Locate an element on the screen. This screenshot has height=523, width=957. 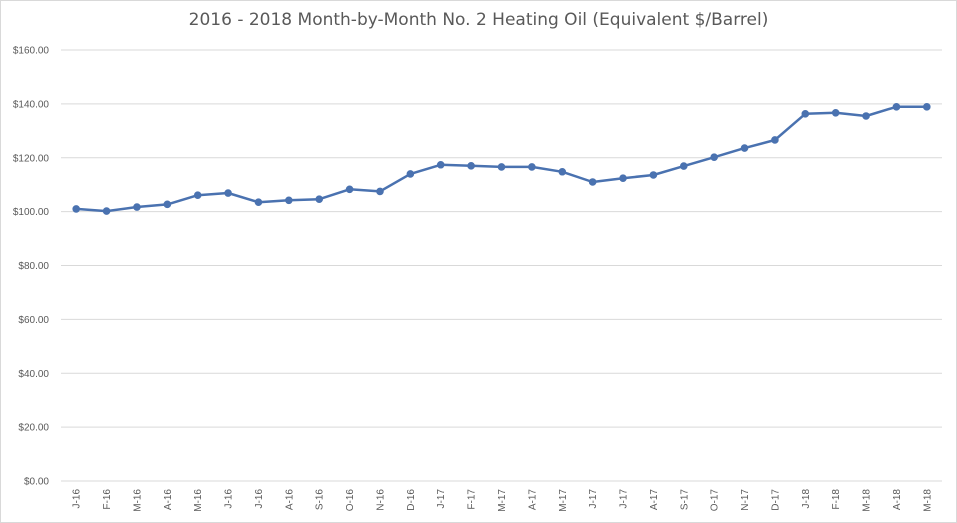
y-tick-label: $80.00 is located at coordinates (33, 266).